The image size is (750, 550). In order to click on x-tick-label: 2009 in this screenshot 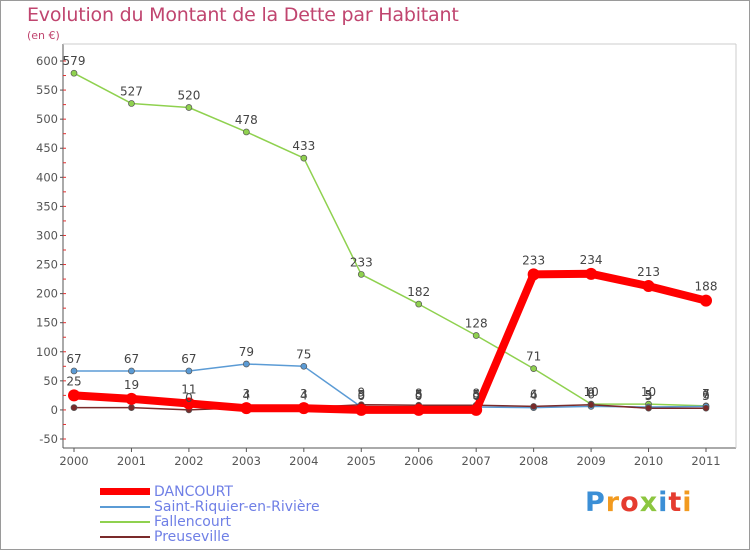, I will do `click(590, 461)`.